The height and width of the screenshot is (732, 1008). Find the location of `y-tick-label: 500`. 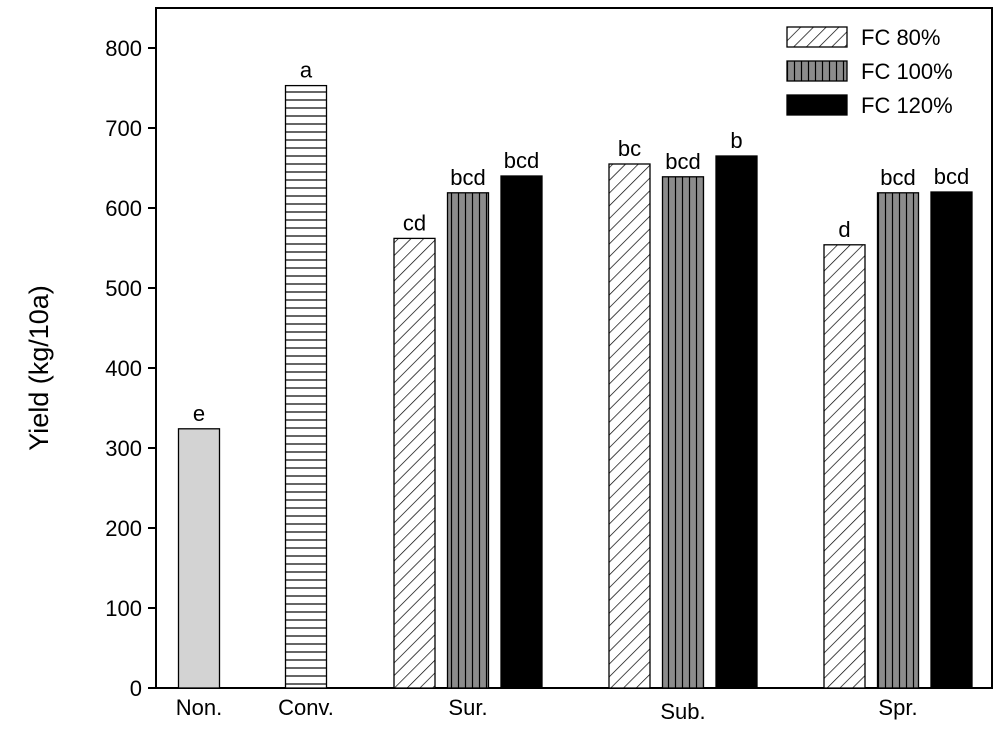

y-tick-label: 500 is located at coordinates (123, 288).